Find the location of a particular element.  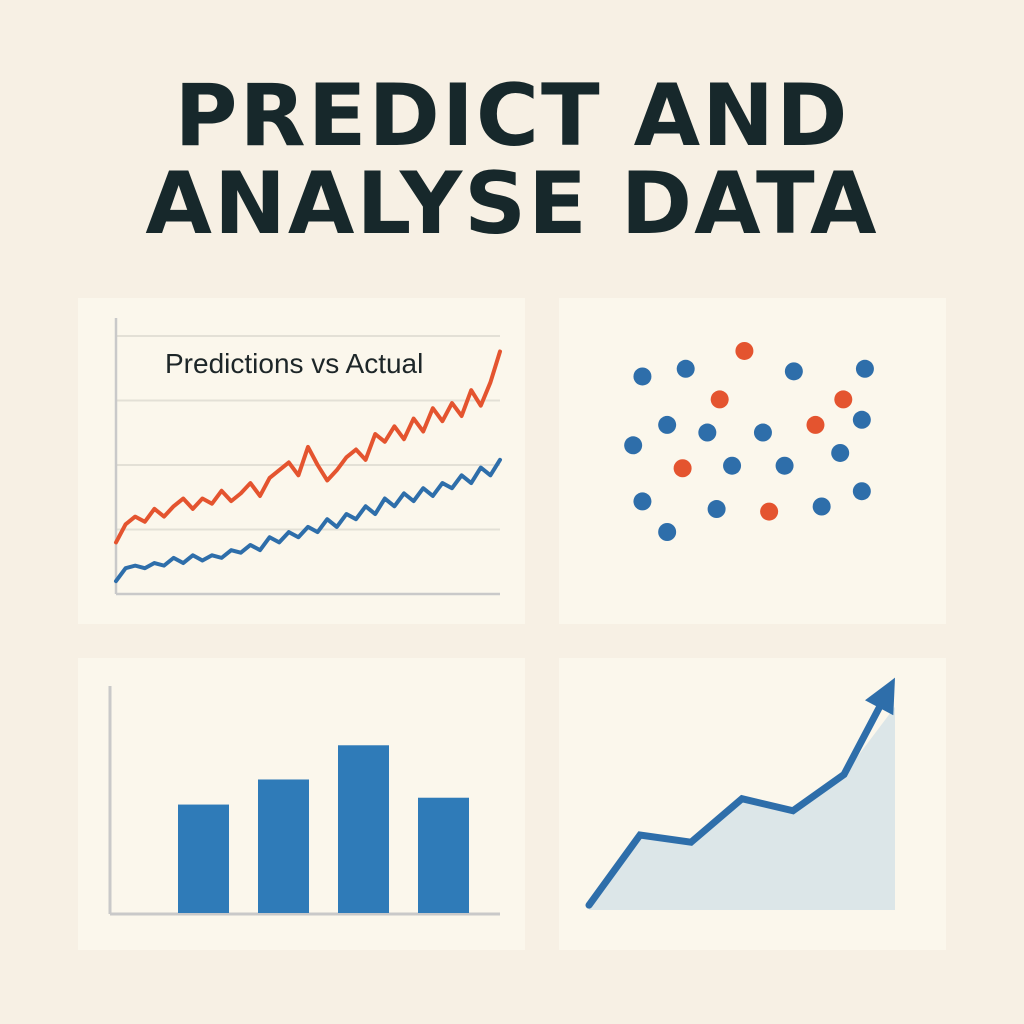

area-chart is located at coordinates (752, 804).